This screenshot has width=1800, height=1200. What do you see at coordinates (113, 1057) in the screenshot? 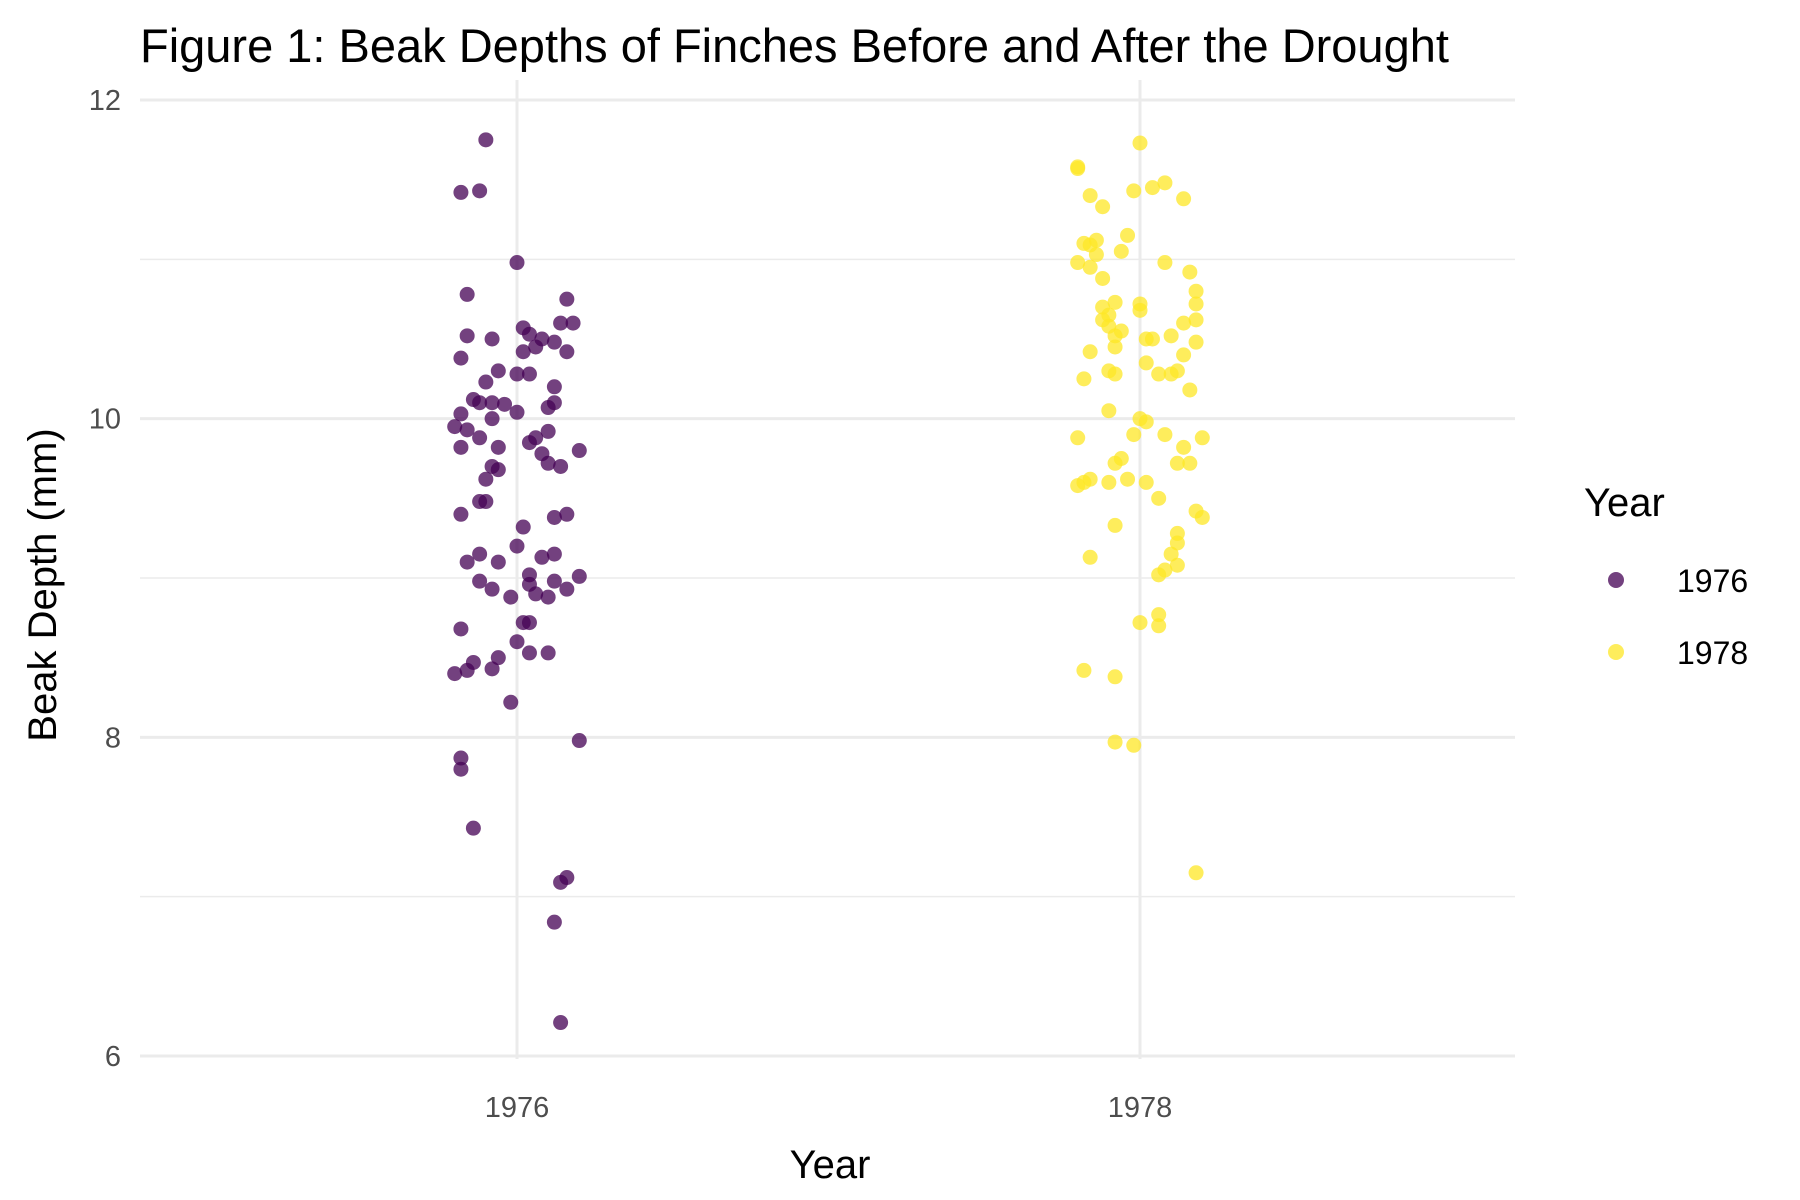
I see `y-tick-label: 6` at bounding box center [113, 1057].